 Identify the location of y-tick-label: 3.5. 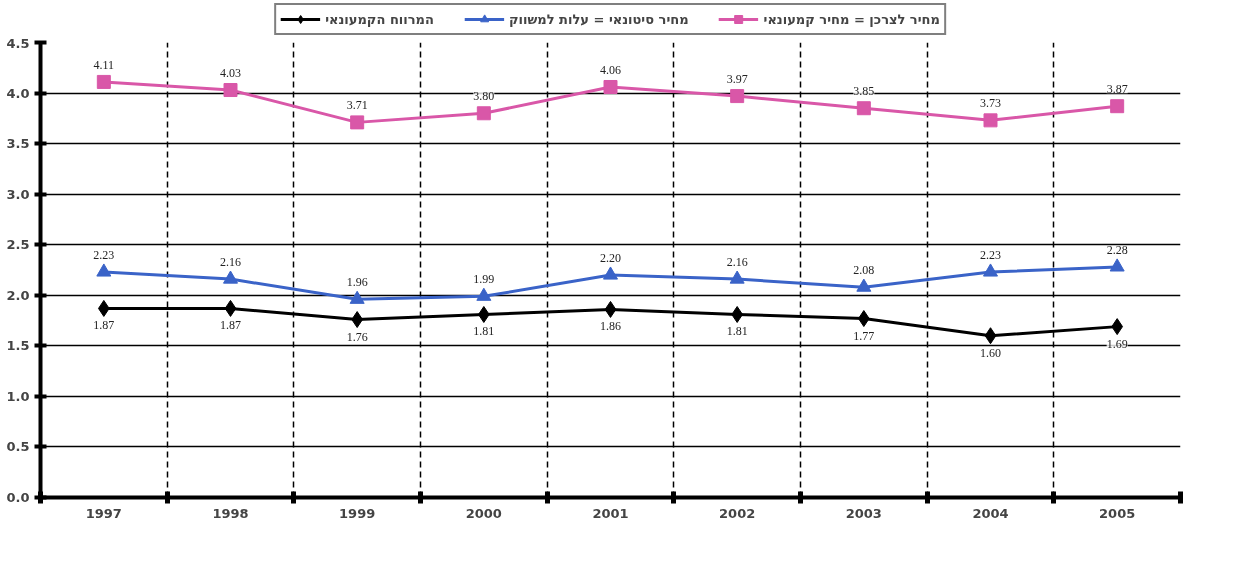
(18, 144).